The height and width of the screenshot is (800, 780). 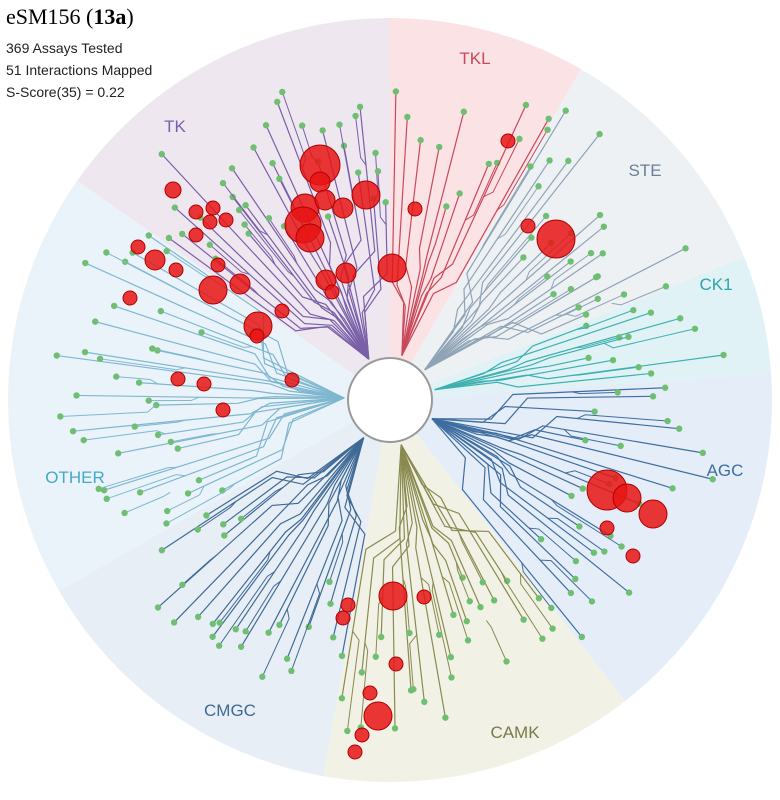 I want to click on title-close: ), so click(x=129, y=16).